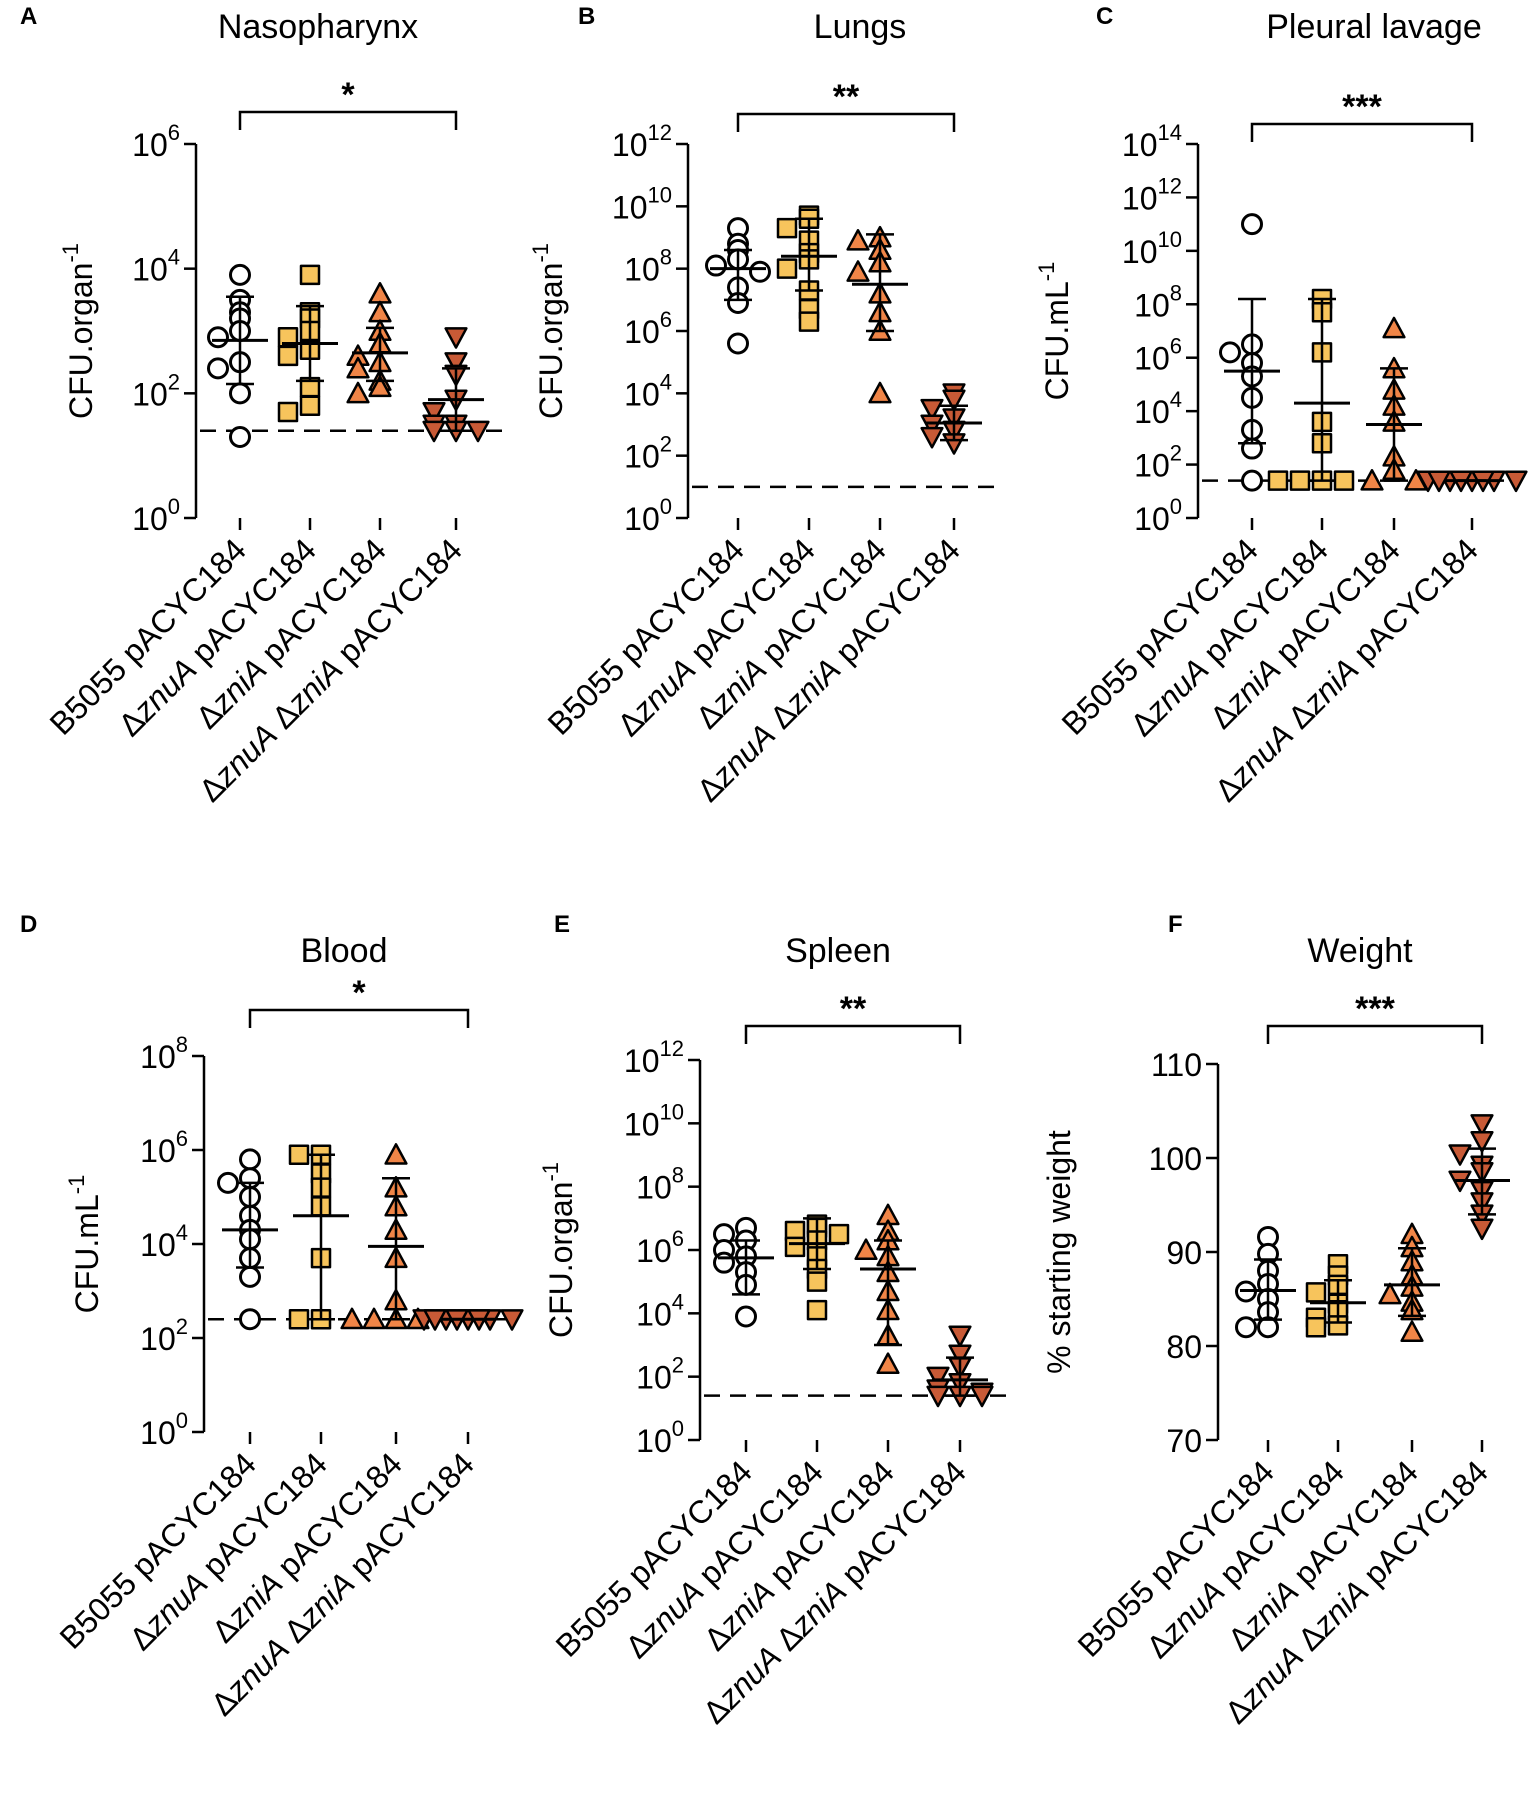  What do you see at coordinates (860, 27) in the screenshot?
I see `panel-title-b: Lungs` at bounding box center [860, 27].